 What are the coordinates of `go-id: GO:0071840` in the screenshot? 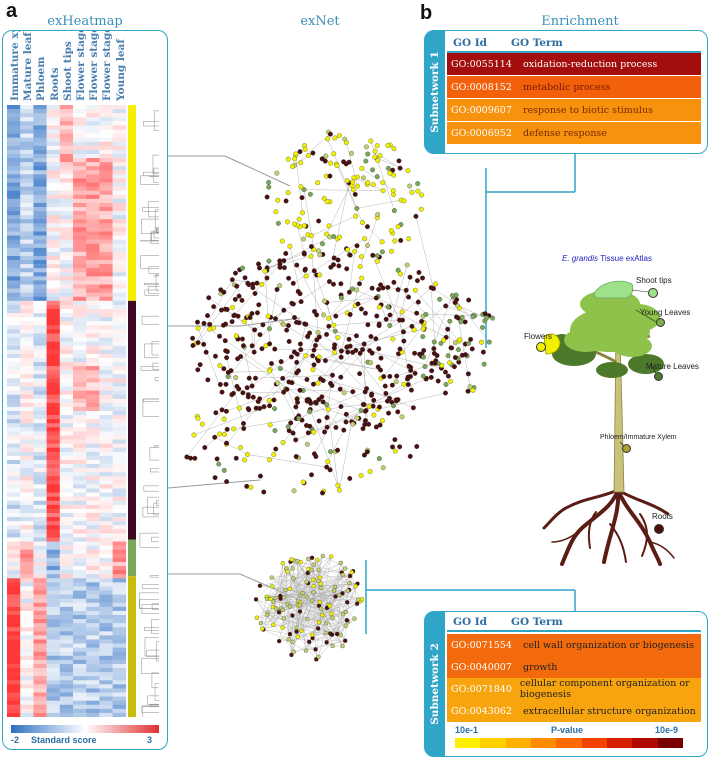 It's located at (481, 689).